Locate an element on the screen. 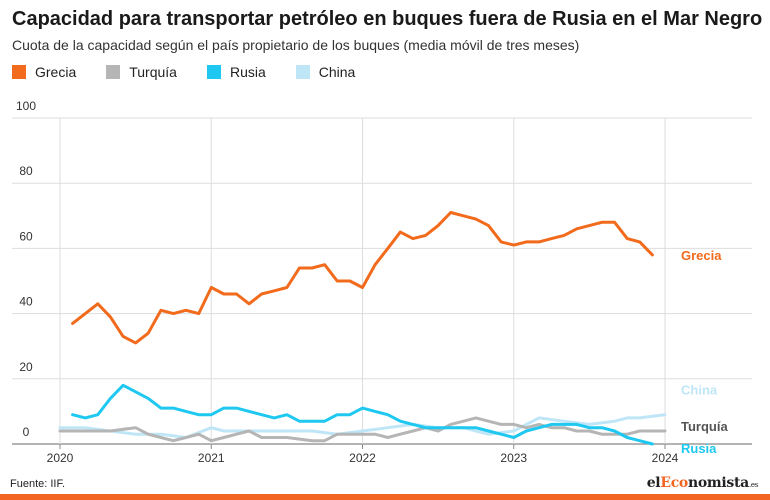 The image size is (770, 500). logo-suffix: .es is located at coordinates (753, 485).